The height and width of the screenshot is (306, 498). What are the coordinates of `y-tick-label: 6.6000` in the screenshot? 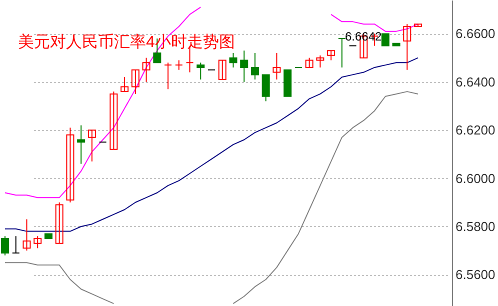 It's located at (476, 178).